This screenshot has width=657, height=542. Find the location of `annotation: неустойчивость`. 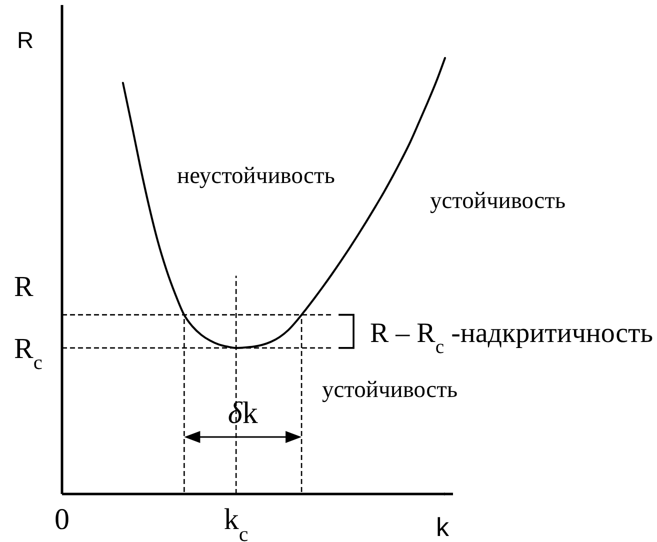

annotation: неустойчивость is located at coordinates (256, 176).